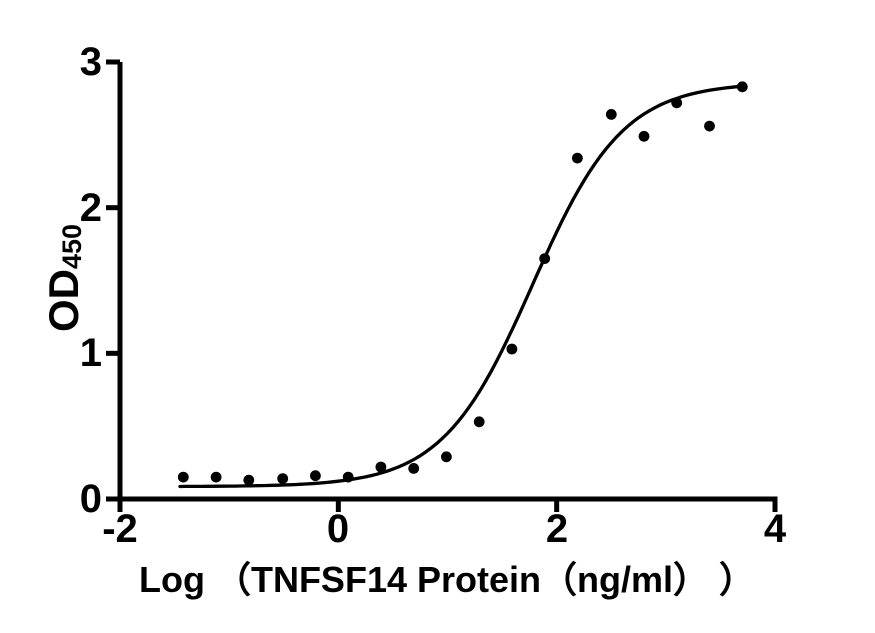 This screenshot has width=875, height=633. What do you see at coordinates (72, 246) in the screenshot?
I see `y-axis-title-subscript: 450` at bounding box center [72, 246].